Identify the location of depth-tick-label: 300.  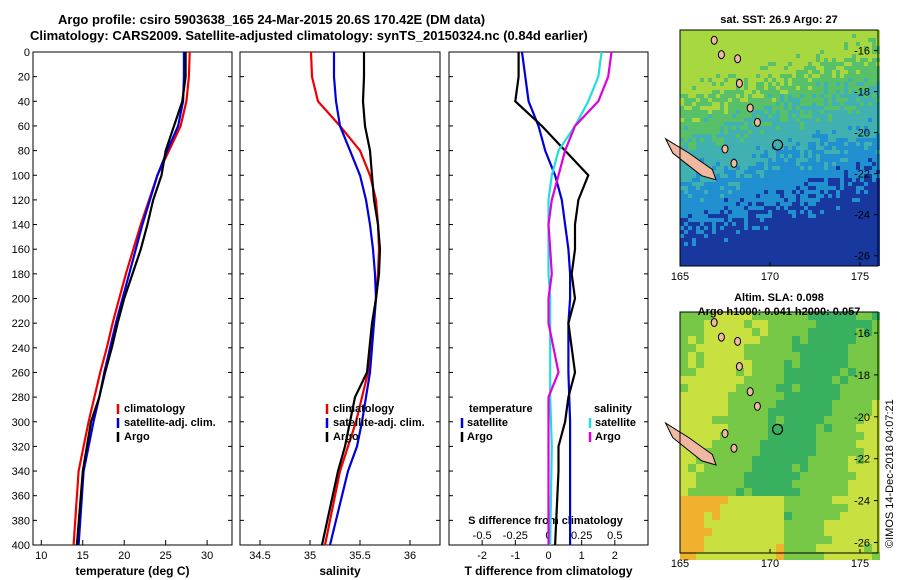
(21, 423).